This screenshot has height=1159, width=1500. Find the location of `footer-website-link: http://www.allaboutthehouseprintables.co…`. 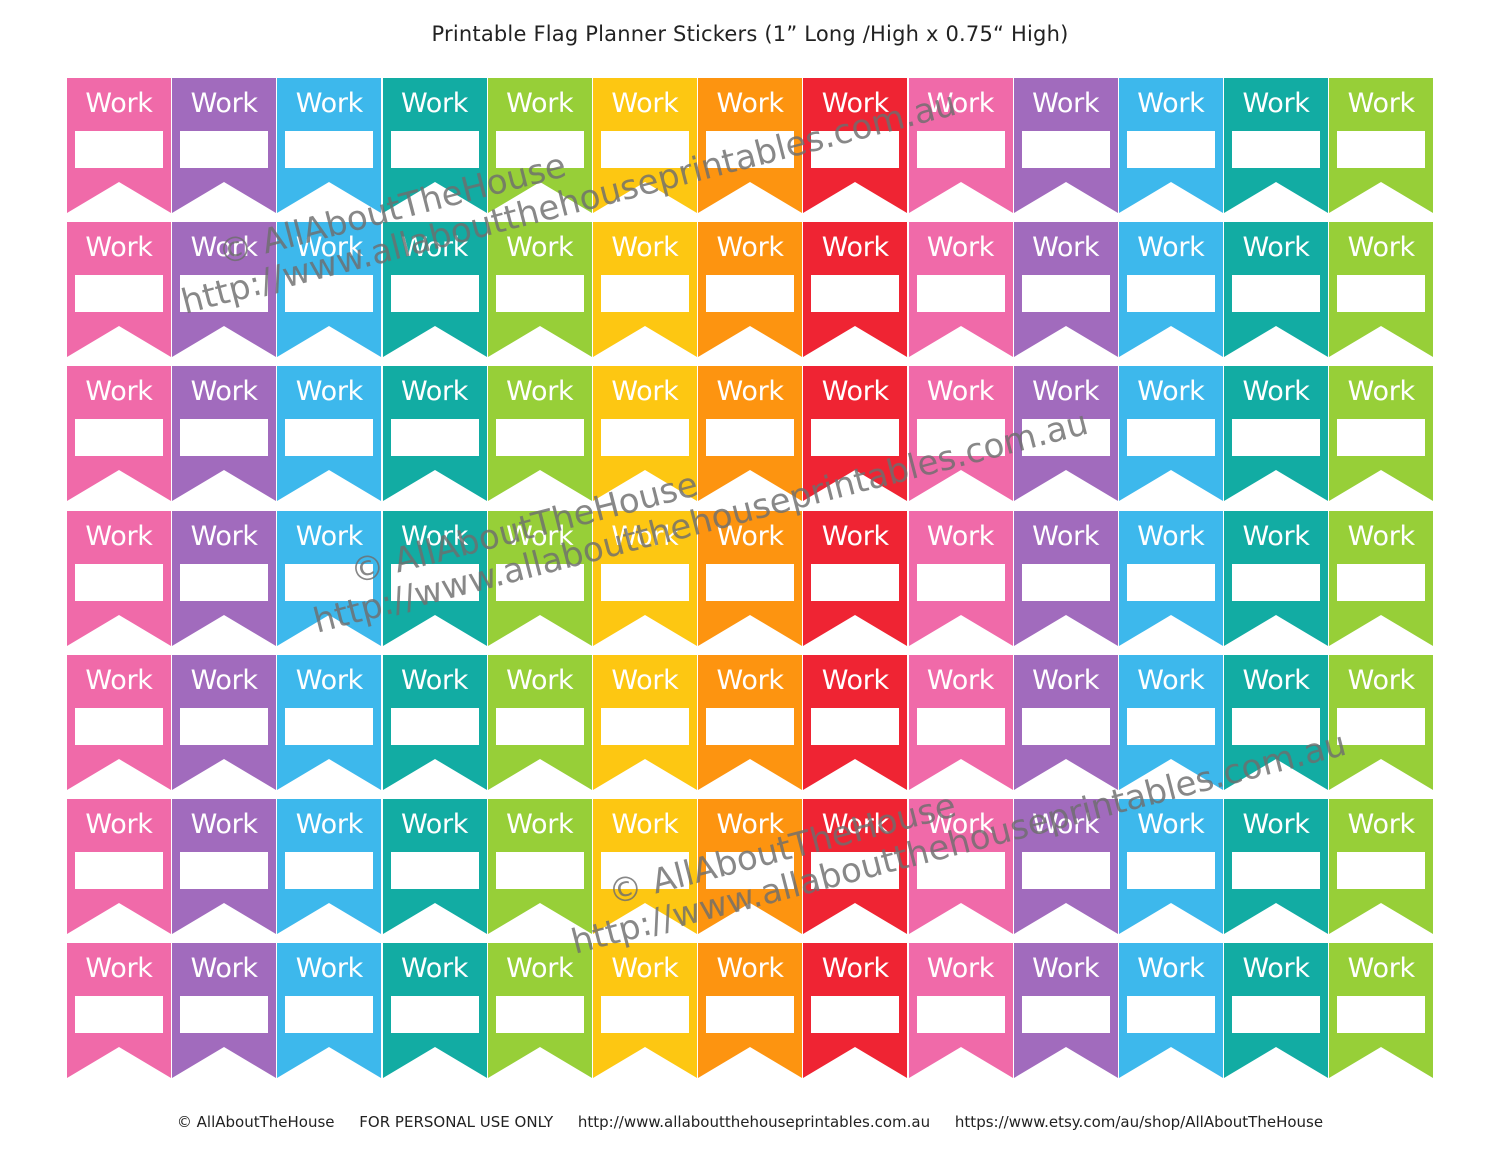

footer-website-link: http://www.allaboutthehouseprintables.co… is located at coordinates (754, 1122).